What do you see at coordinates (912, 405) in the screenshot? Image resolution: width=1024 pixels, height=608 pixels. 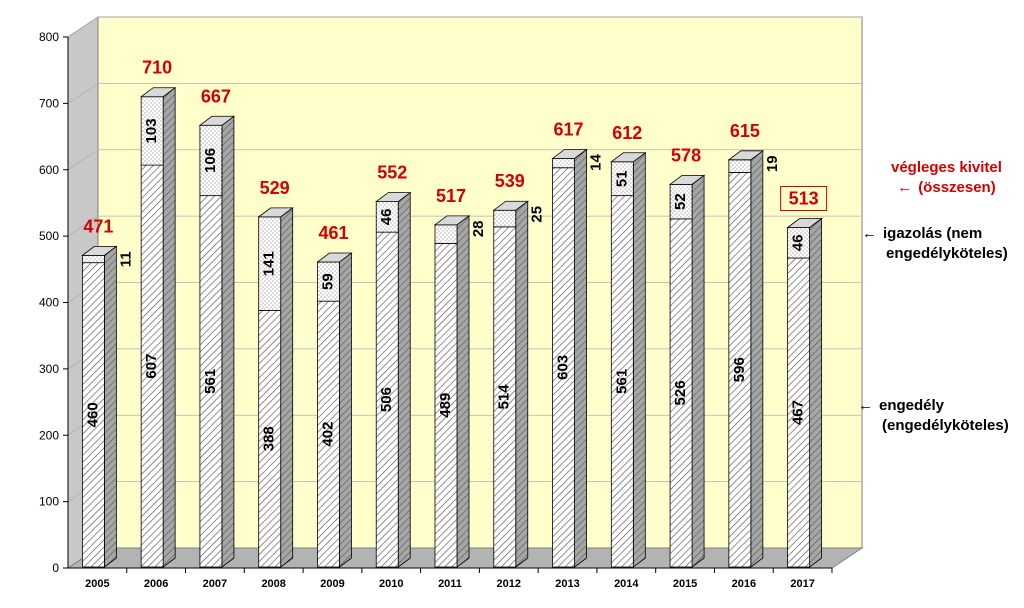 I see `legend-engedely-line1: engedély` at bounding box center [912, 405].